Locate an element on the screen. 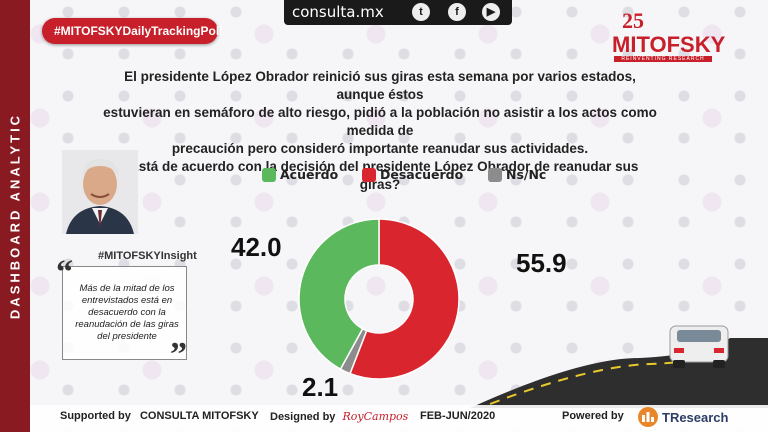 The image size is (768, 432). open-quote-icon: “ is located at coordinates (64, 272).